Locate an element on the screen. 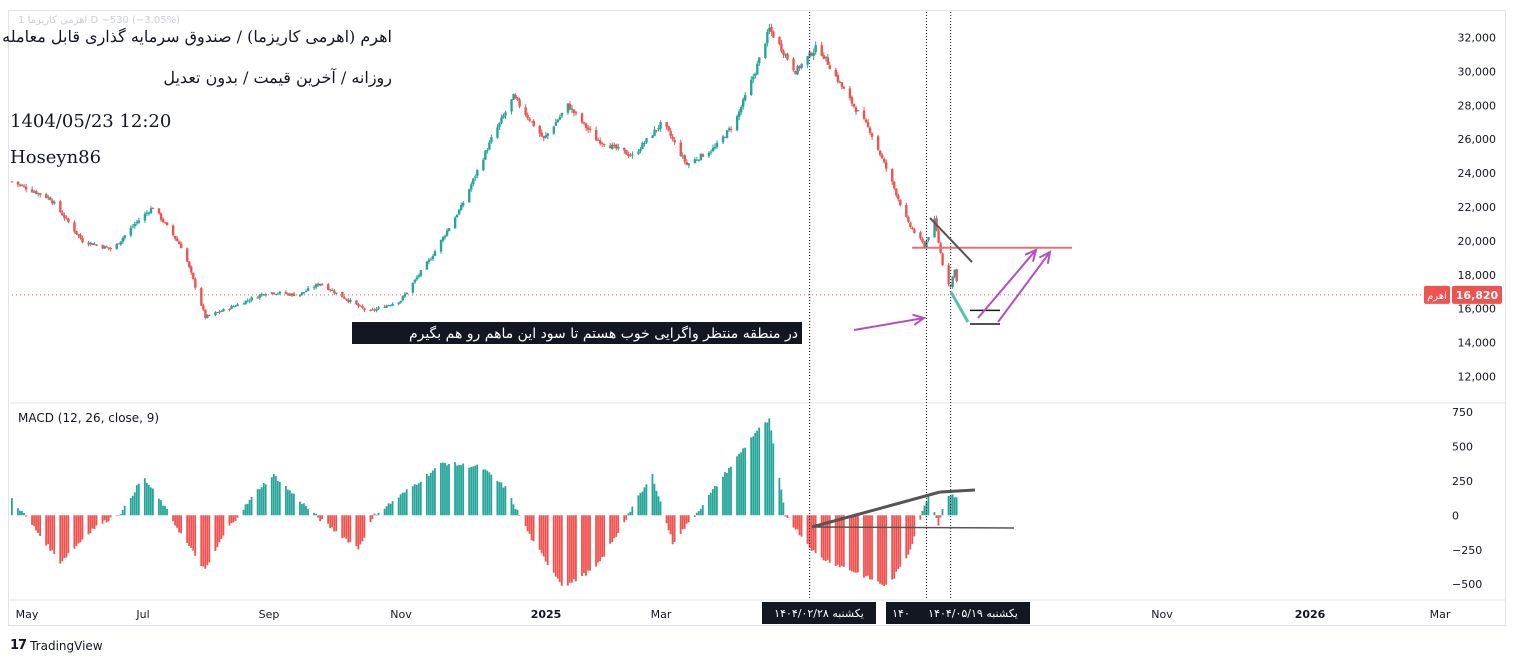 Image resolution: width=1516 pixels, height=663 pixels. price-tick-label: 32,000 is located at coordinates (1477, 37).